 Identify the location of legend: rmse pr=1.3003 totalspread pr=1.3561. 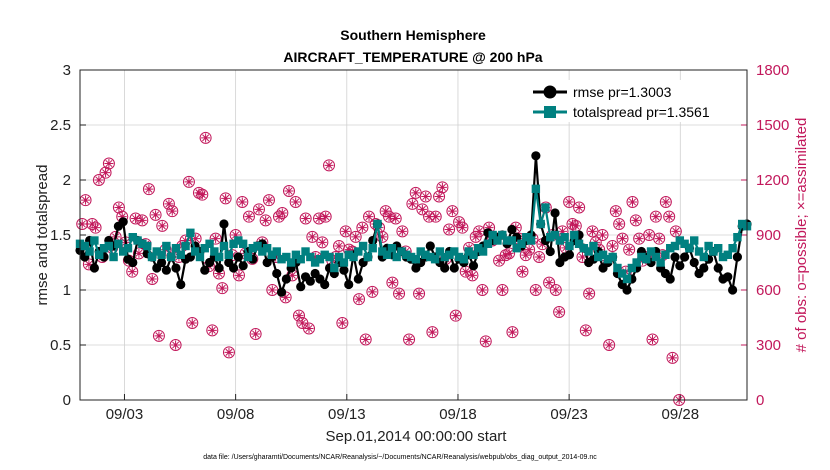
(634, 101).